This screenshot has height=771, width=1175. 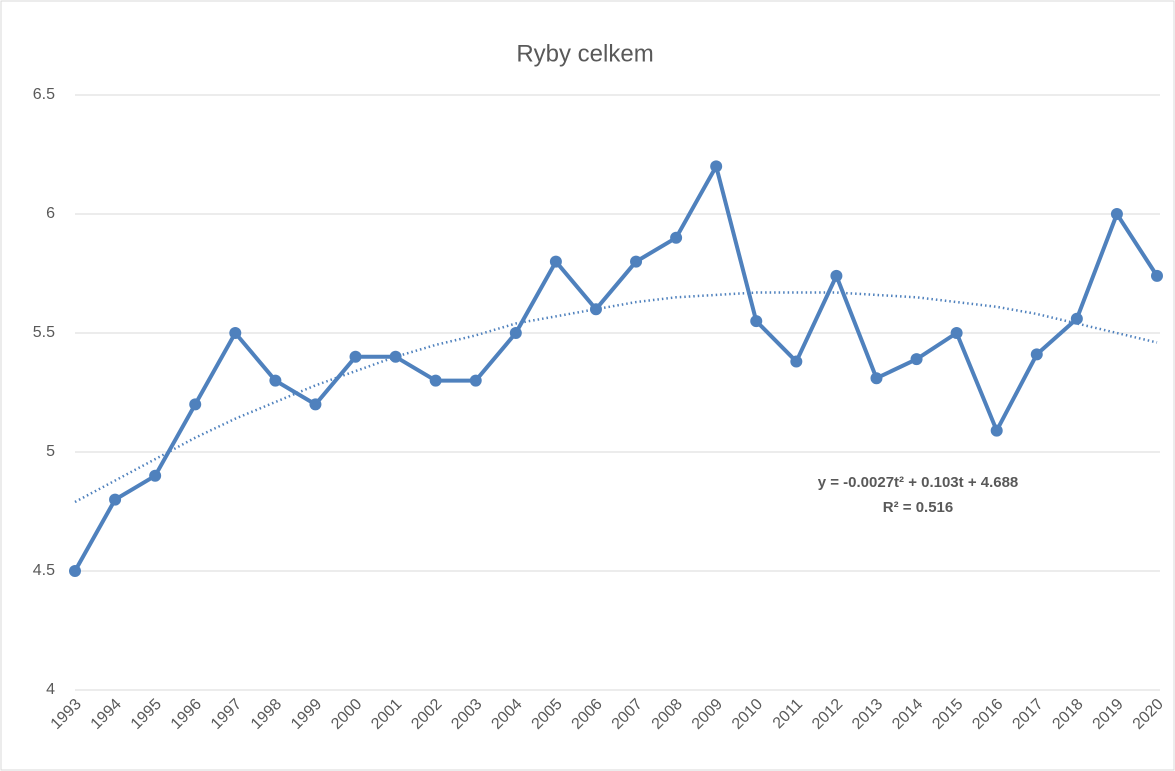 I want to click on y-tick-label: 4, so click(x=50, y=689).